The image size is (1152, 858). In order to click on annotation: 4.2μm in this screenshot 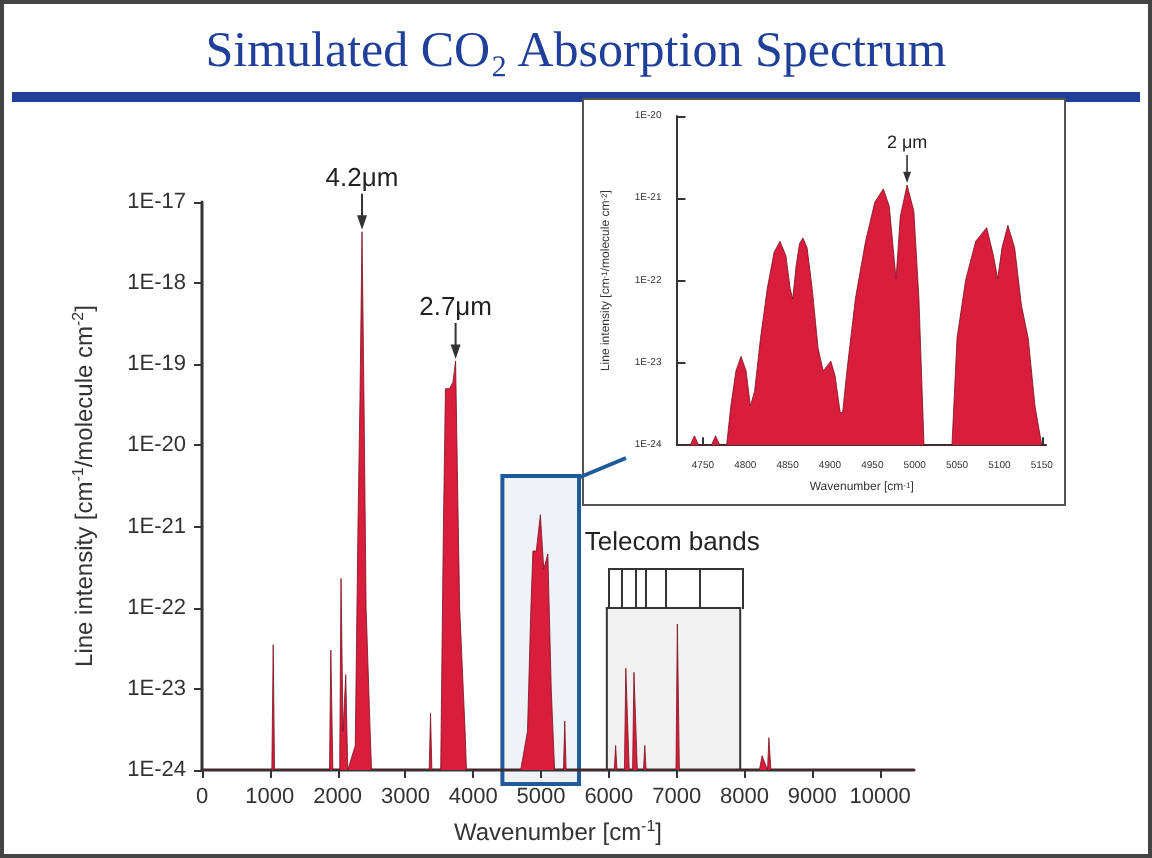, I will do `click(362, 176)`.